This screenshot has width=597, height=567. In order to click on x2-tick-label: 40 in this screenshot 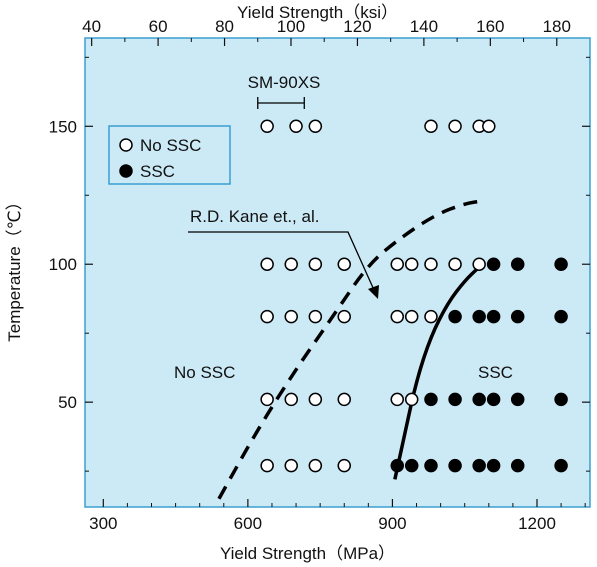, I will do `click(91, 26)`.